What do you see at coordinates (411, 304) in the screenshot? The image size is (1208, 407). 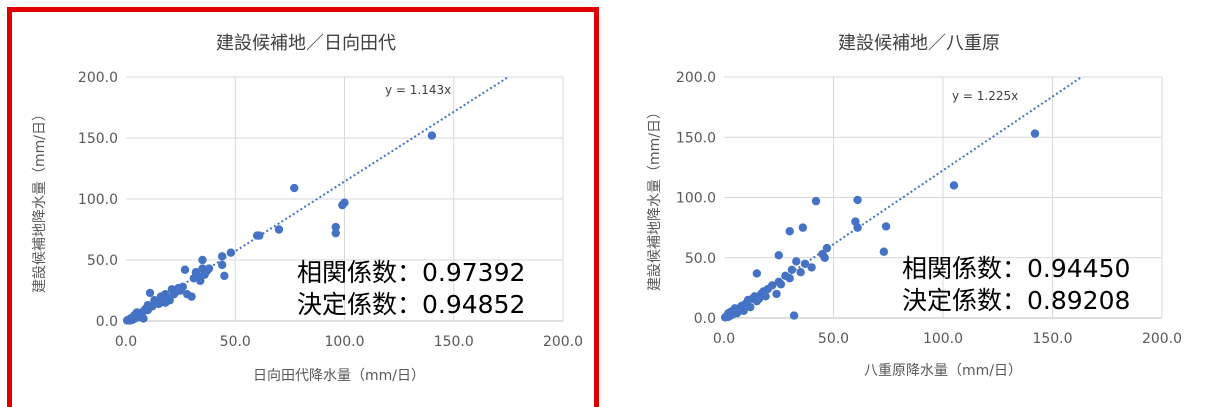 I see `determination-coefficient: 決定係数：0.94852` at bounding box center [411, 304].